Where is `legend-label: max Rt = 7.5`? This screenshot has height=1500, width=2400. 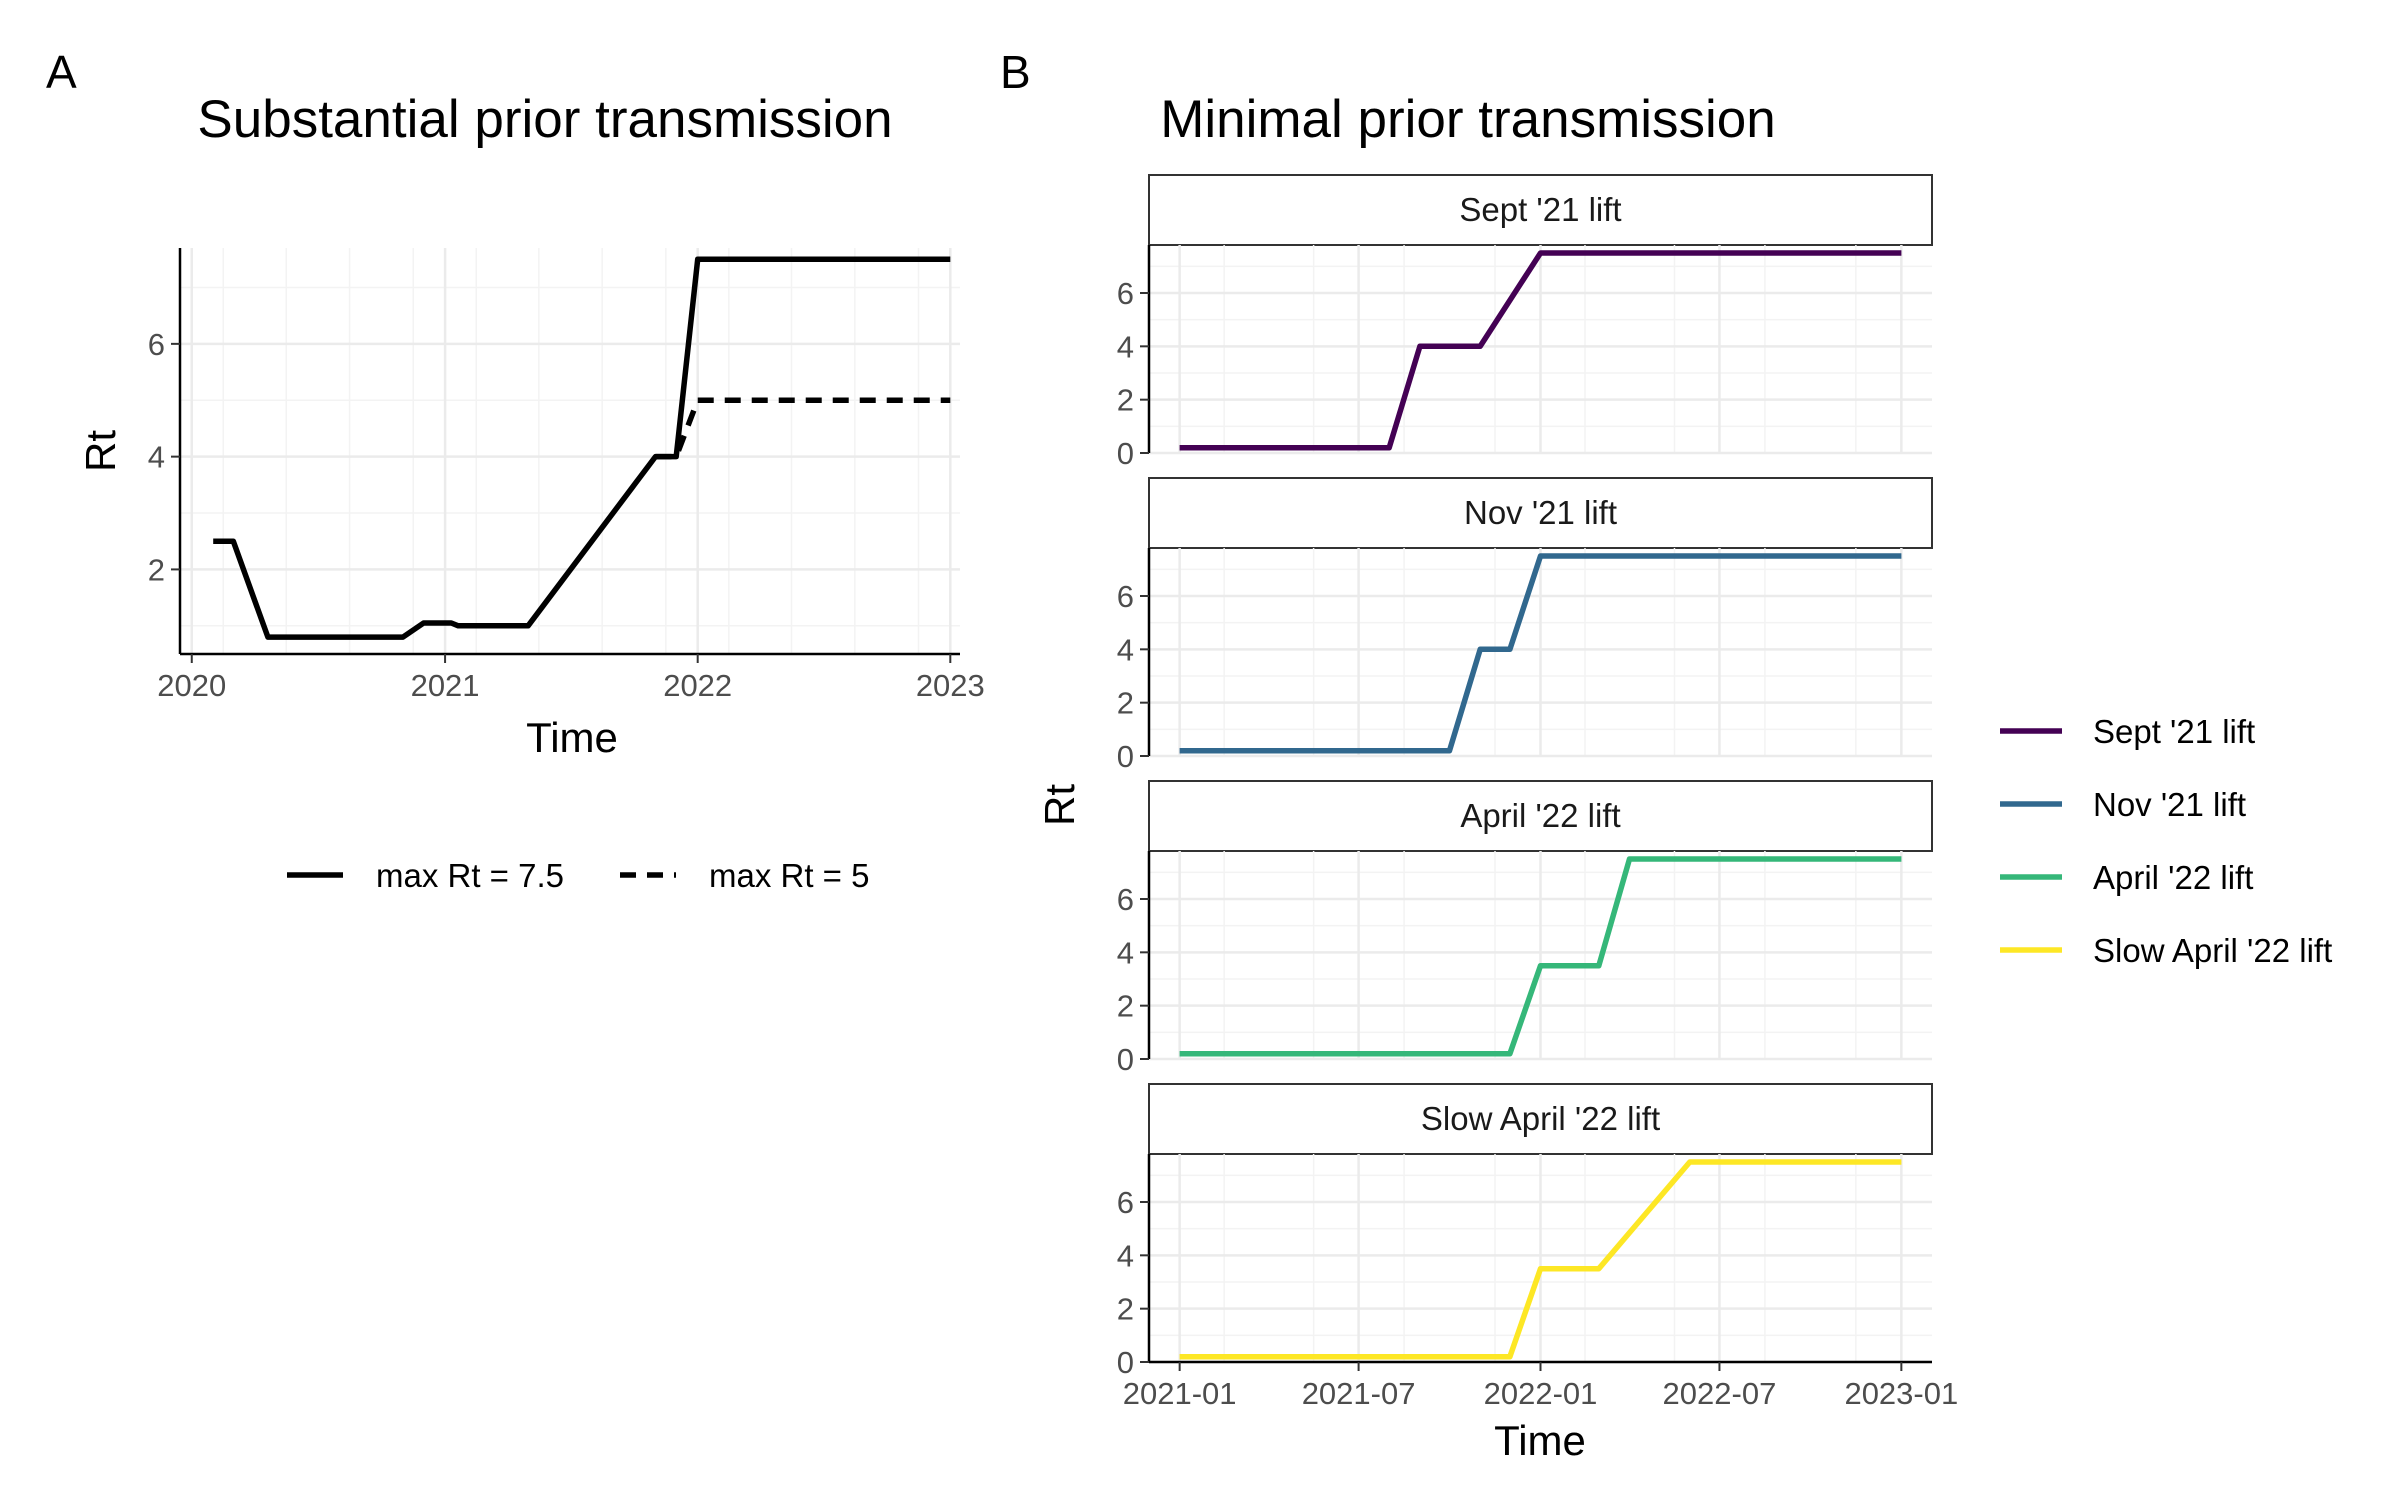
legend-label: max Rt = 7.5 is located at coordinates (470, 875).